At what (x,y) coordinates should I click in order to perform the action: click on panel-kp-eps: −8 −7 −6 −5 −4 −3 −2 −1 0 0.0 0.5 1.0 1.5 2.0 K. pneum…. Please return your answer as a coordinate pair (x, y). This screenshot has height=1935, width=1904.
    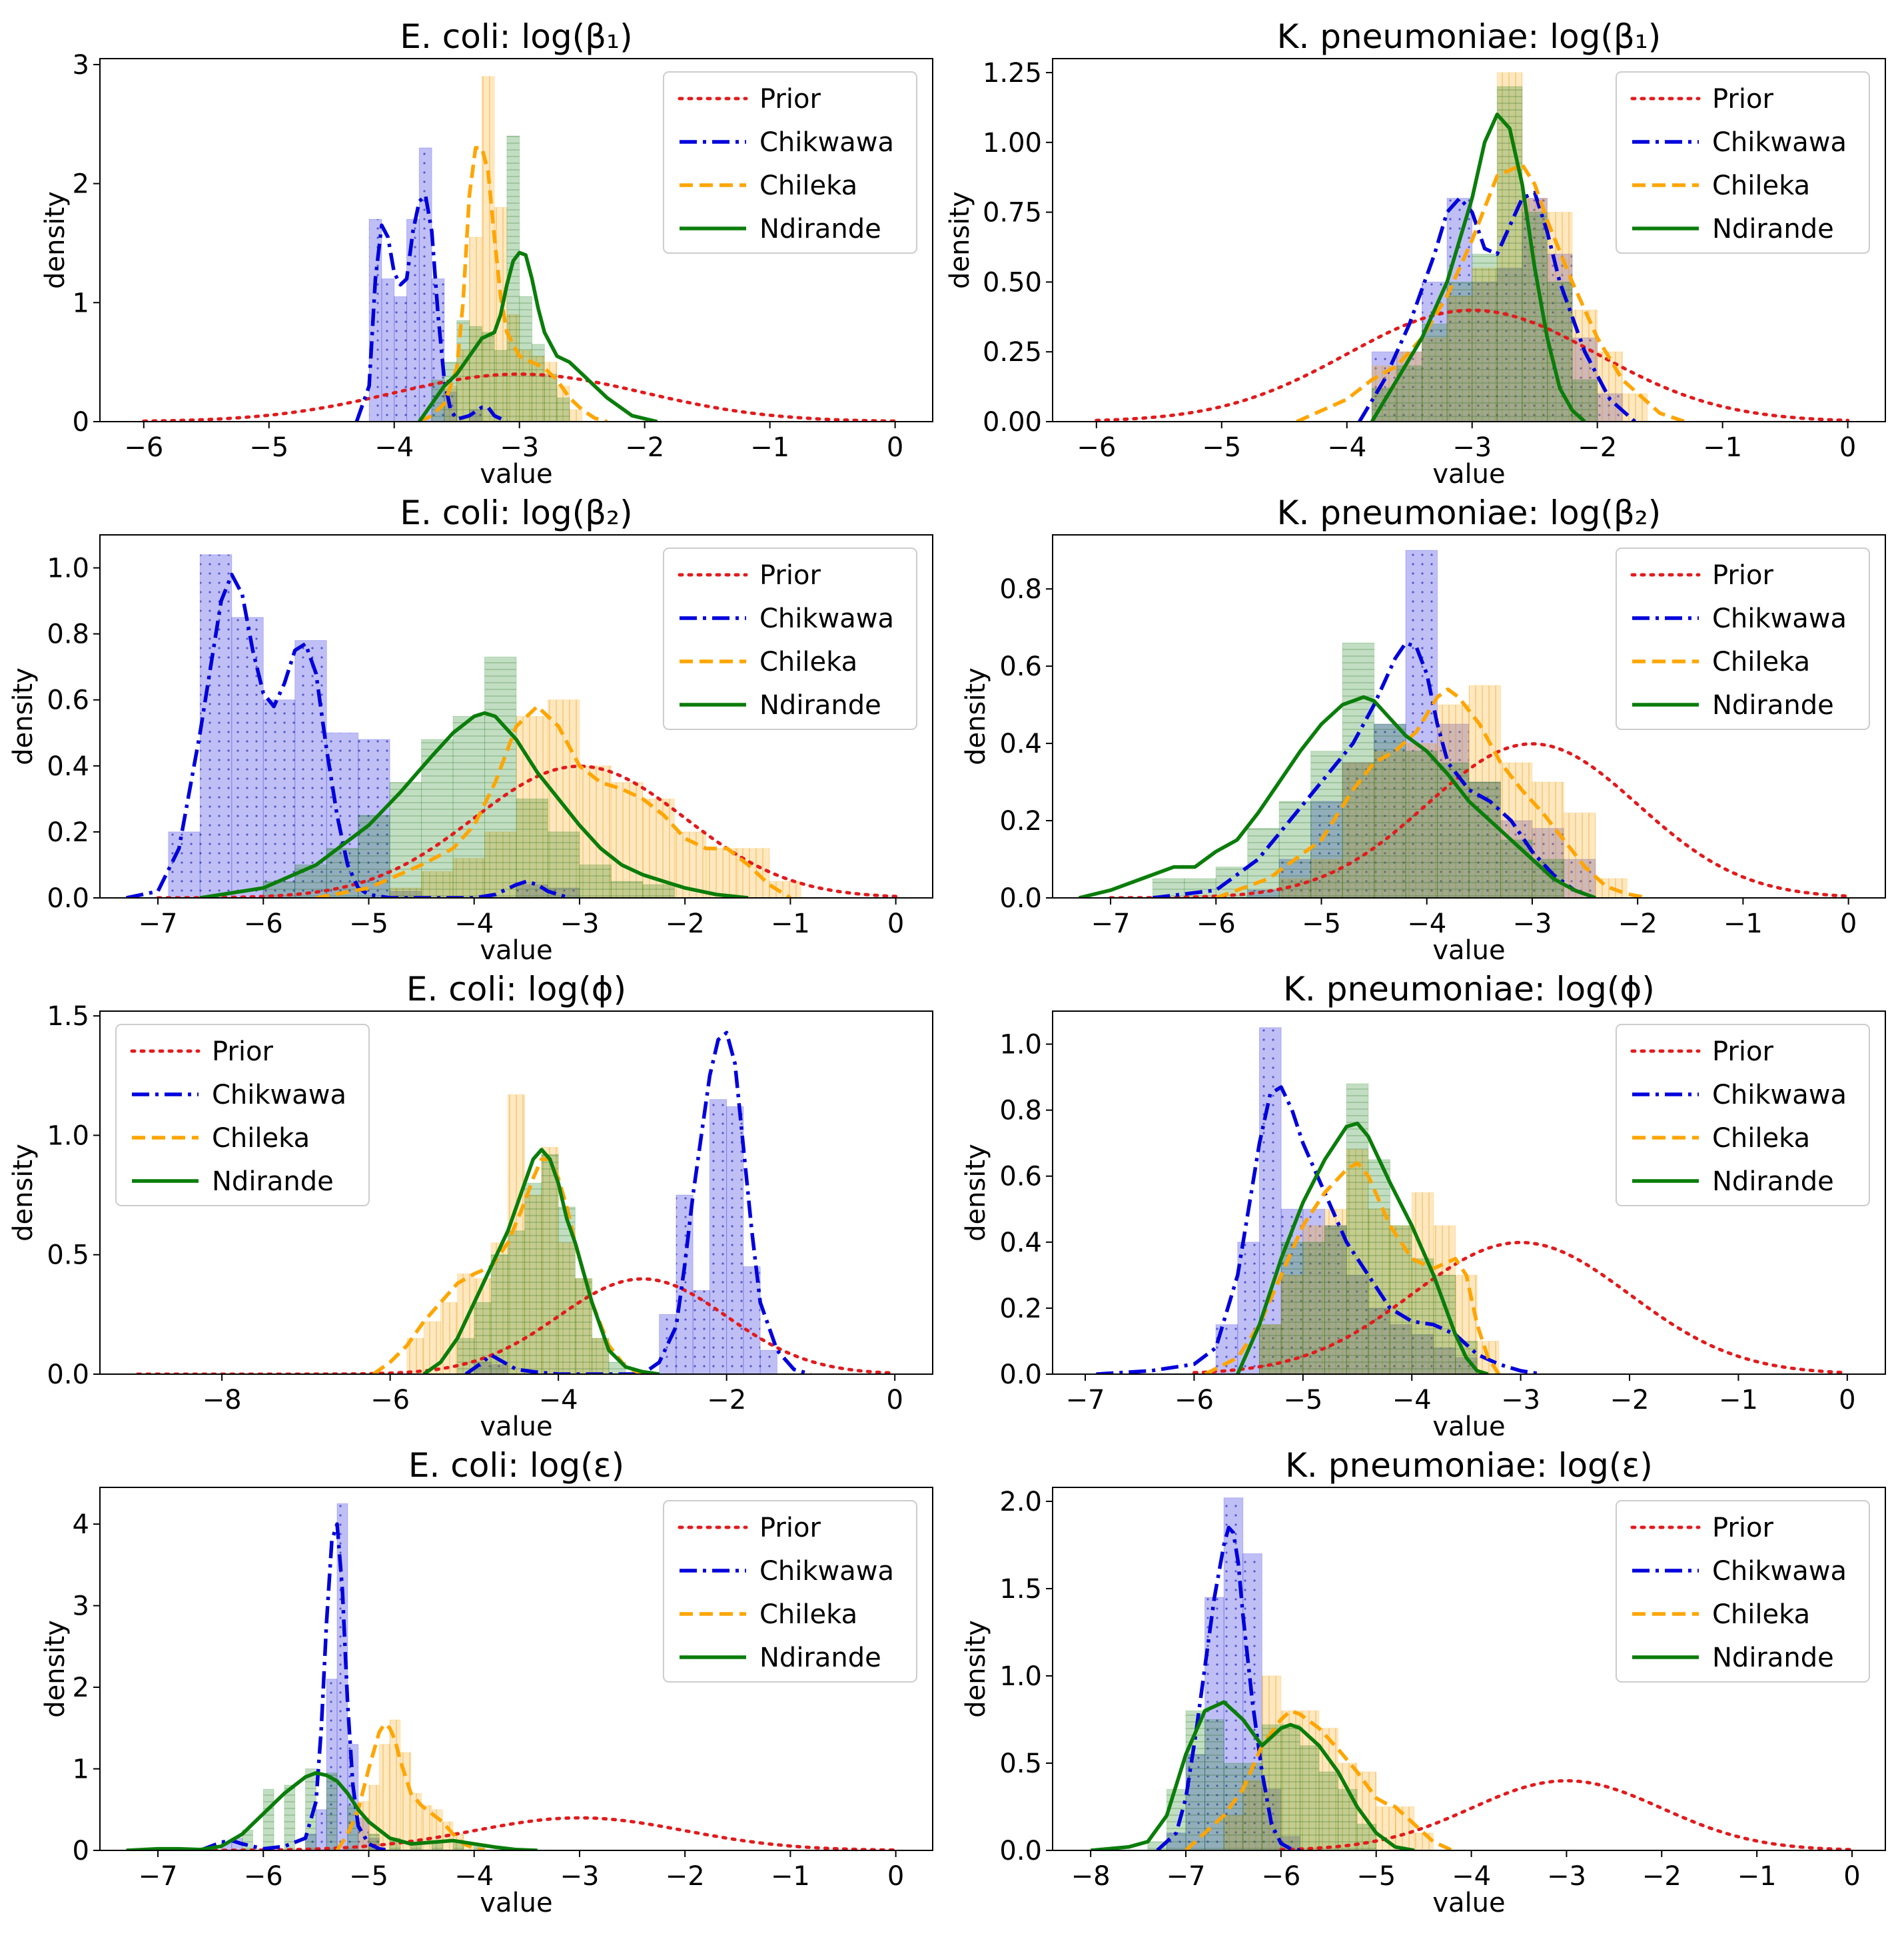
    Looking at the image, I should click on (1423, 1682).